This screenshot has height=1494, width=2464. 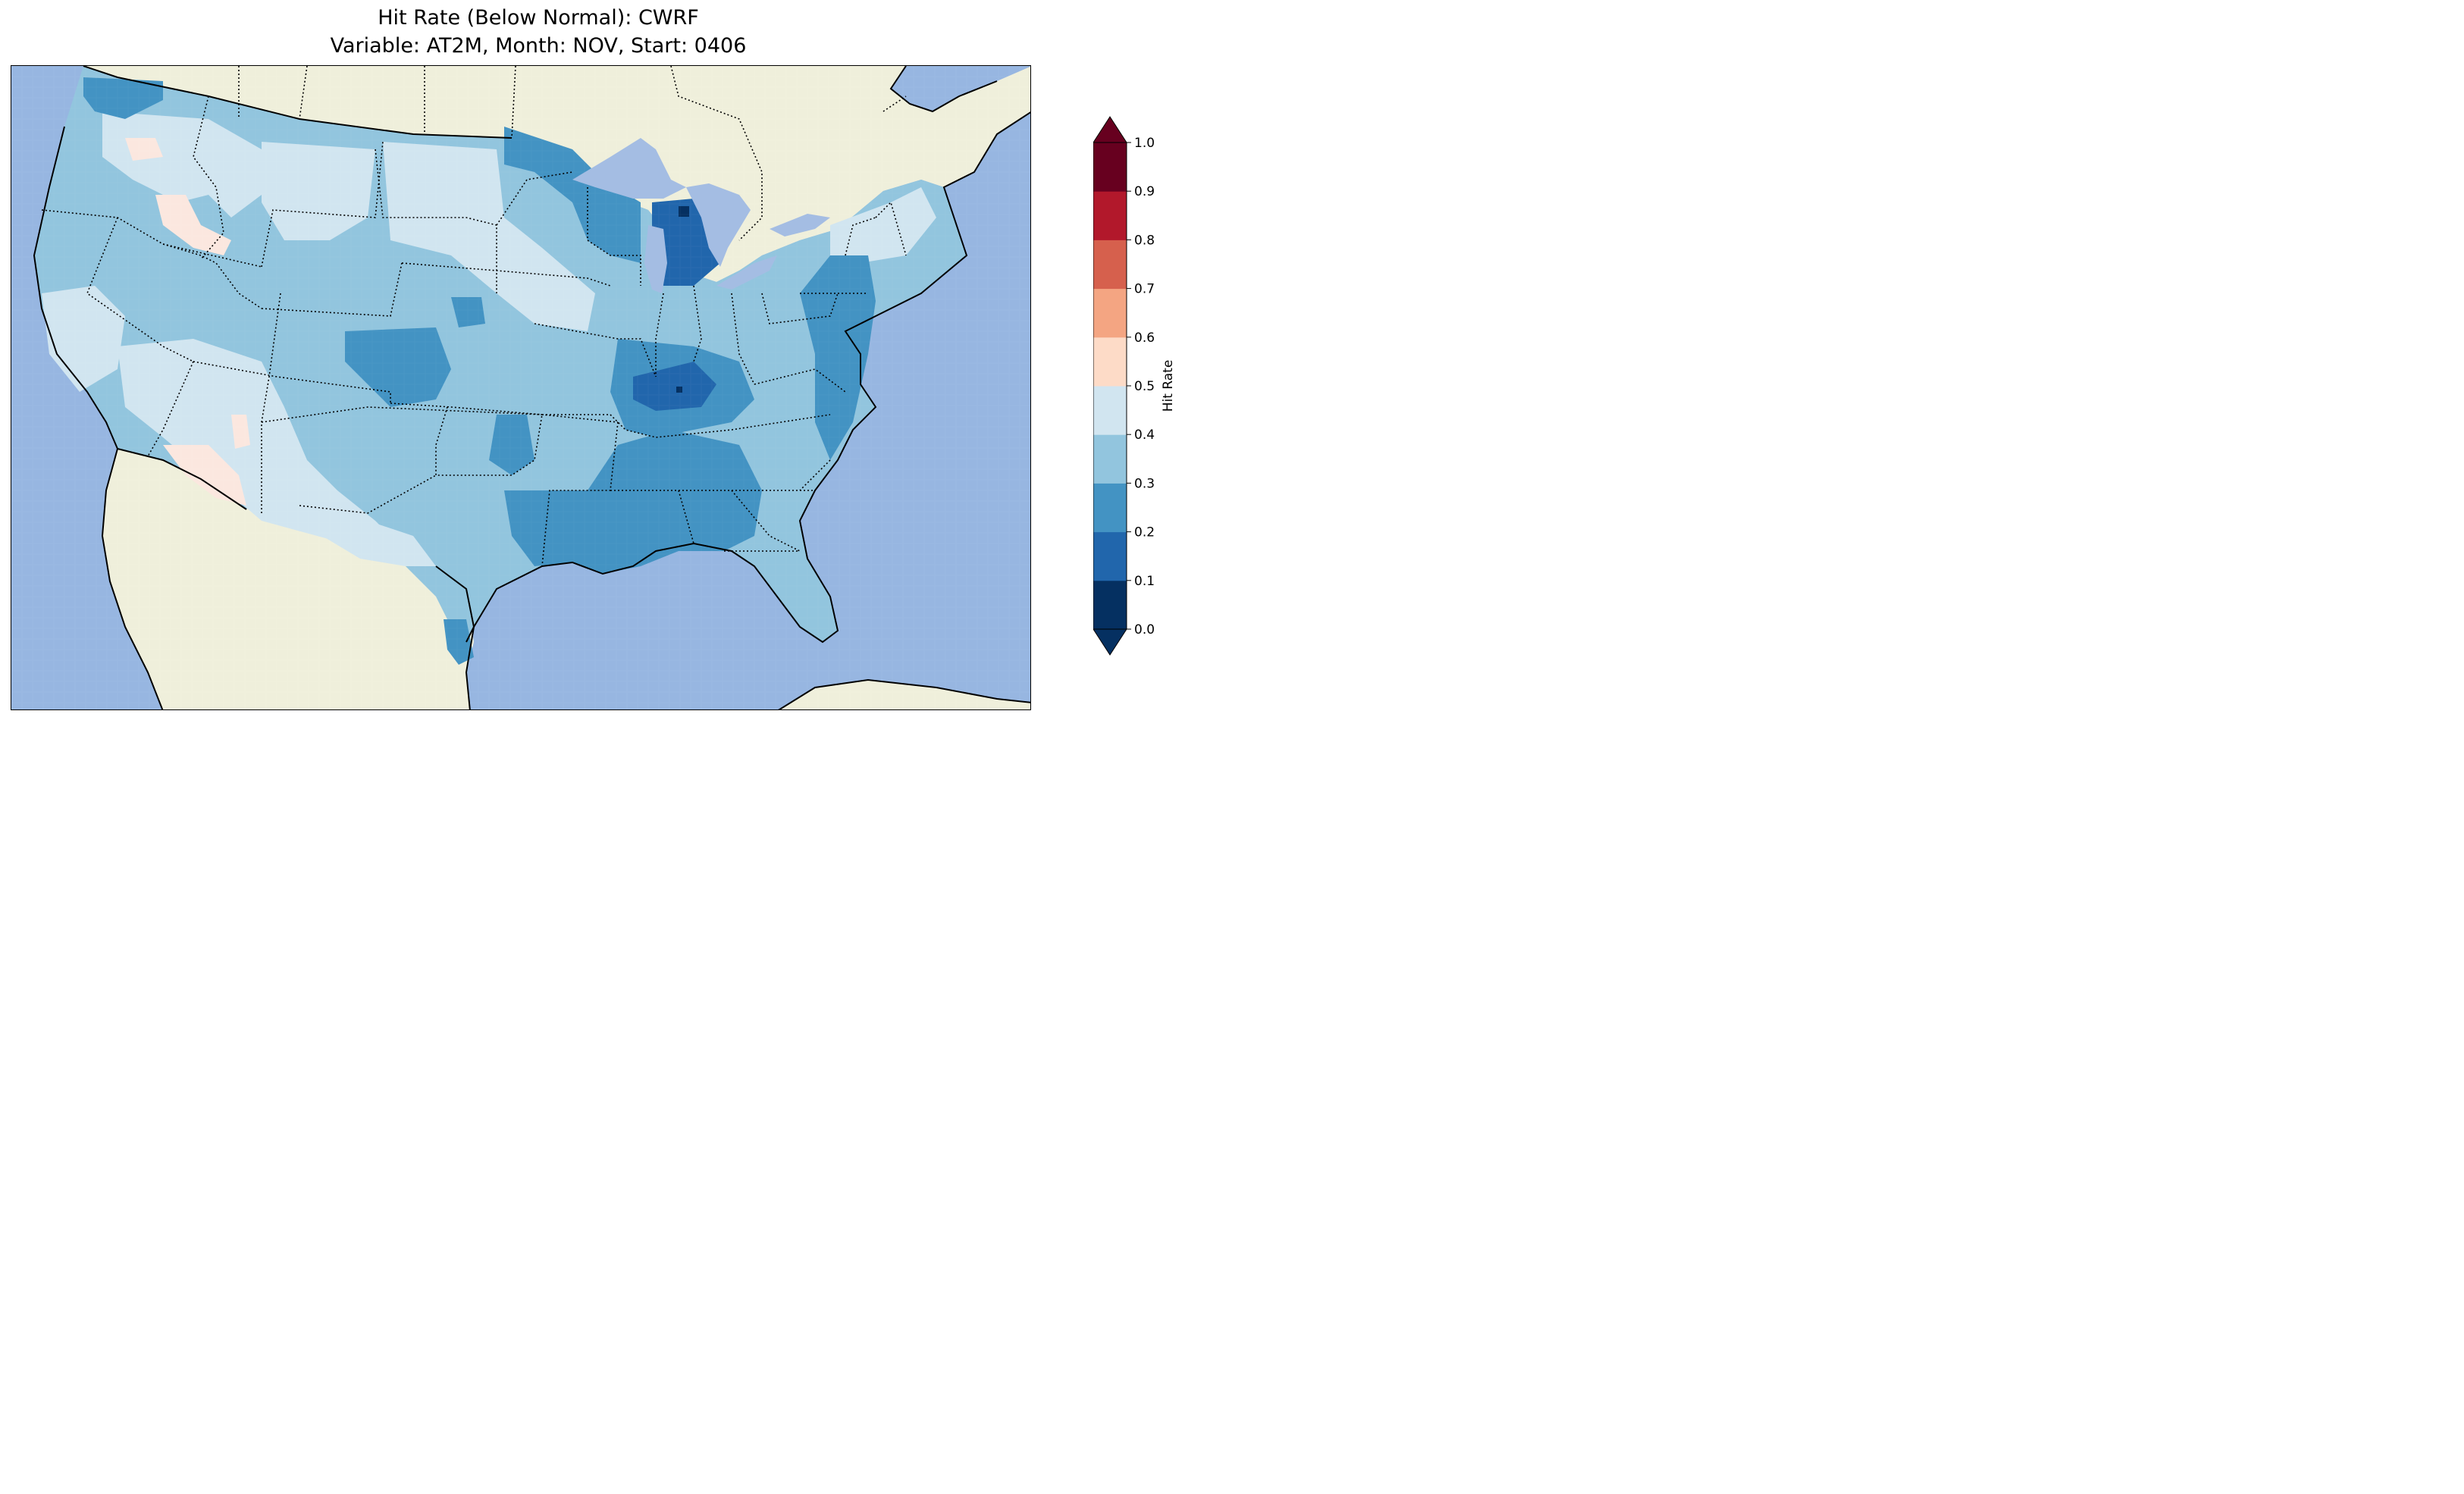 I want to click on colorbar-tick-label: 0.5, so click(x=1144, y=386).